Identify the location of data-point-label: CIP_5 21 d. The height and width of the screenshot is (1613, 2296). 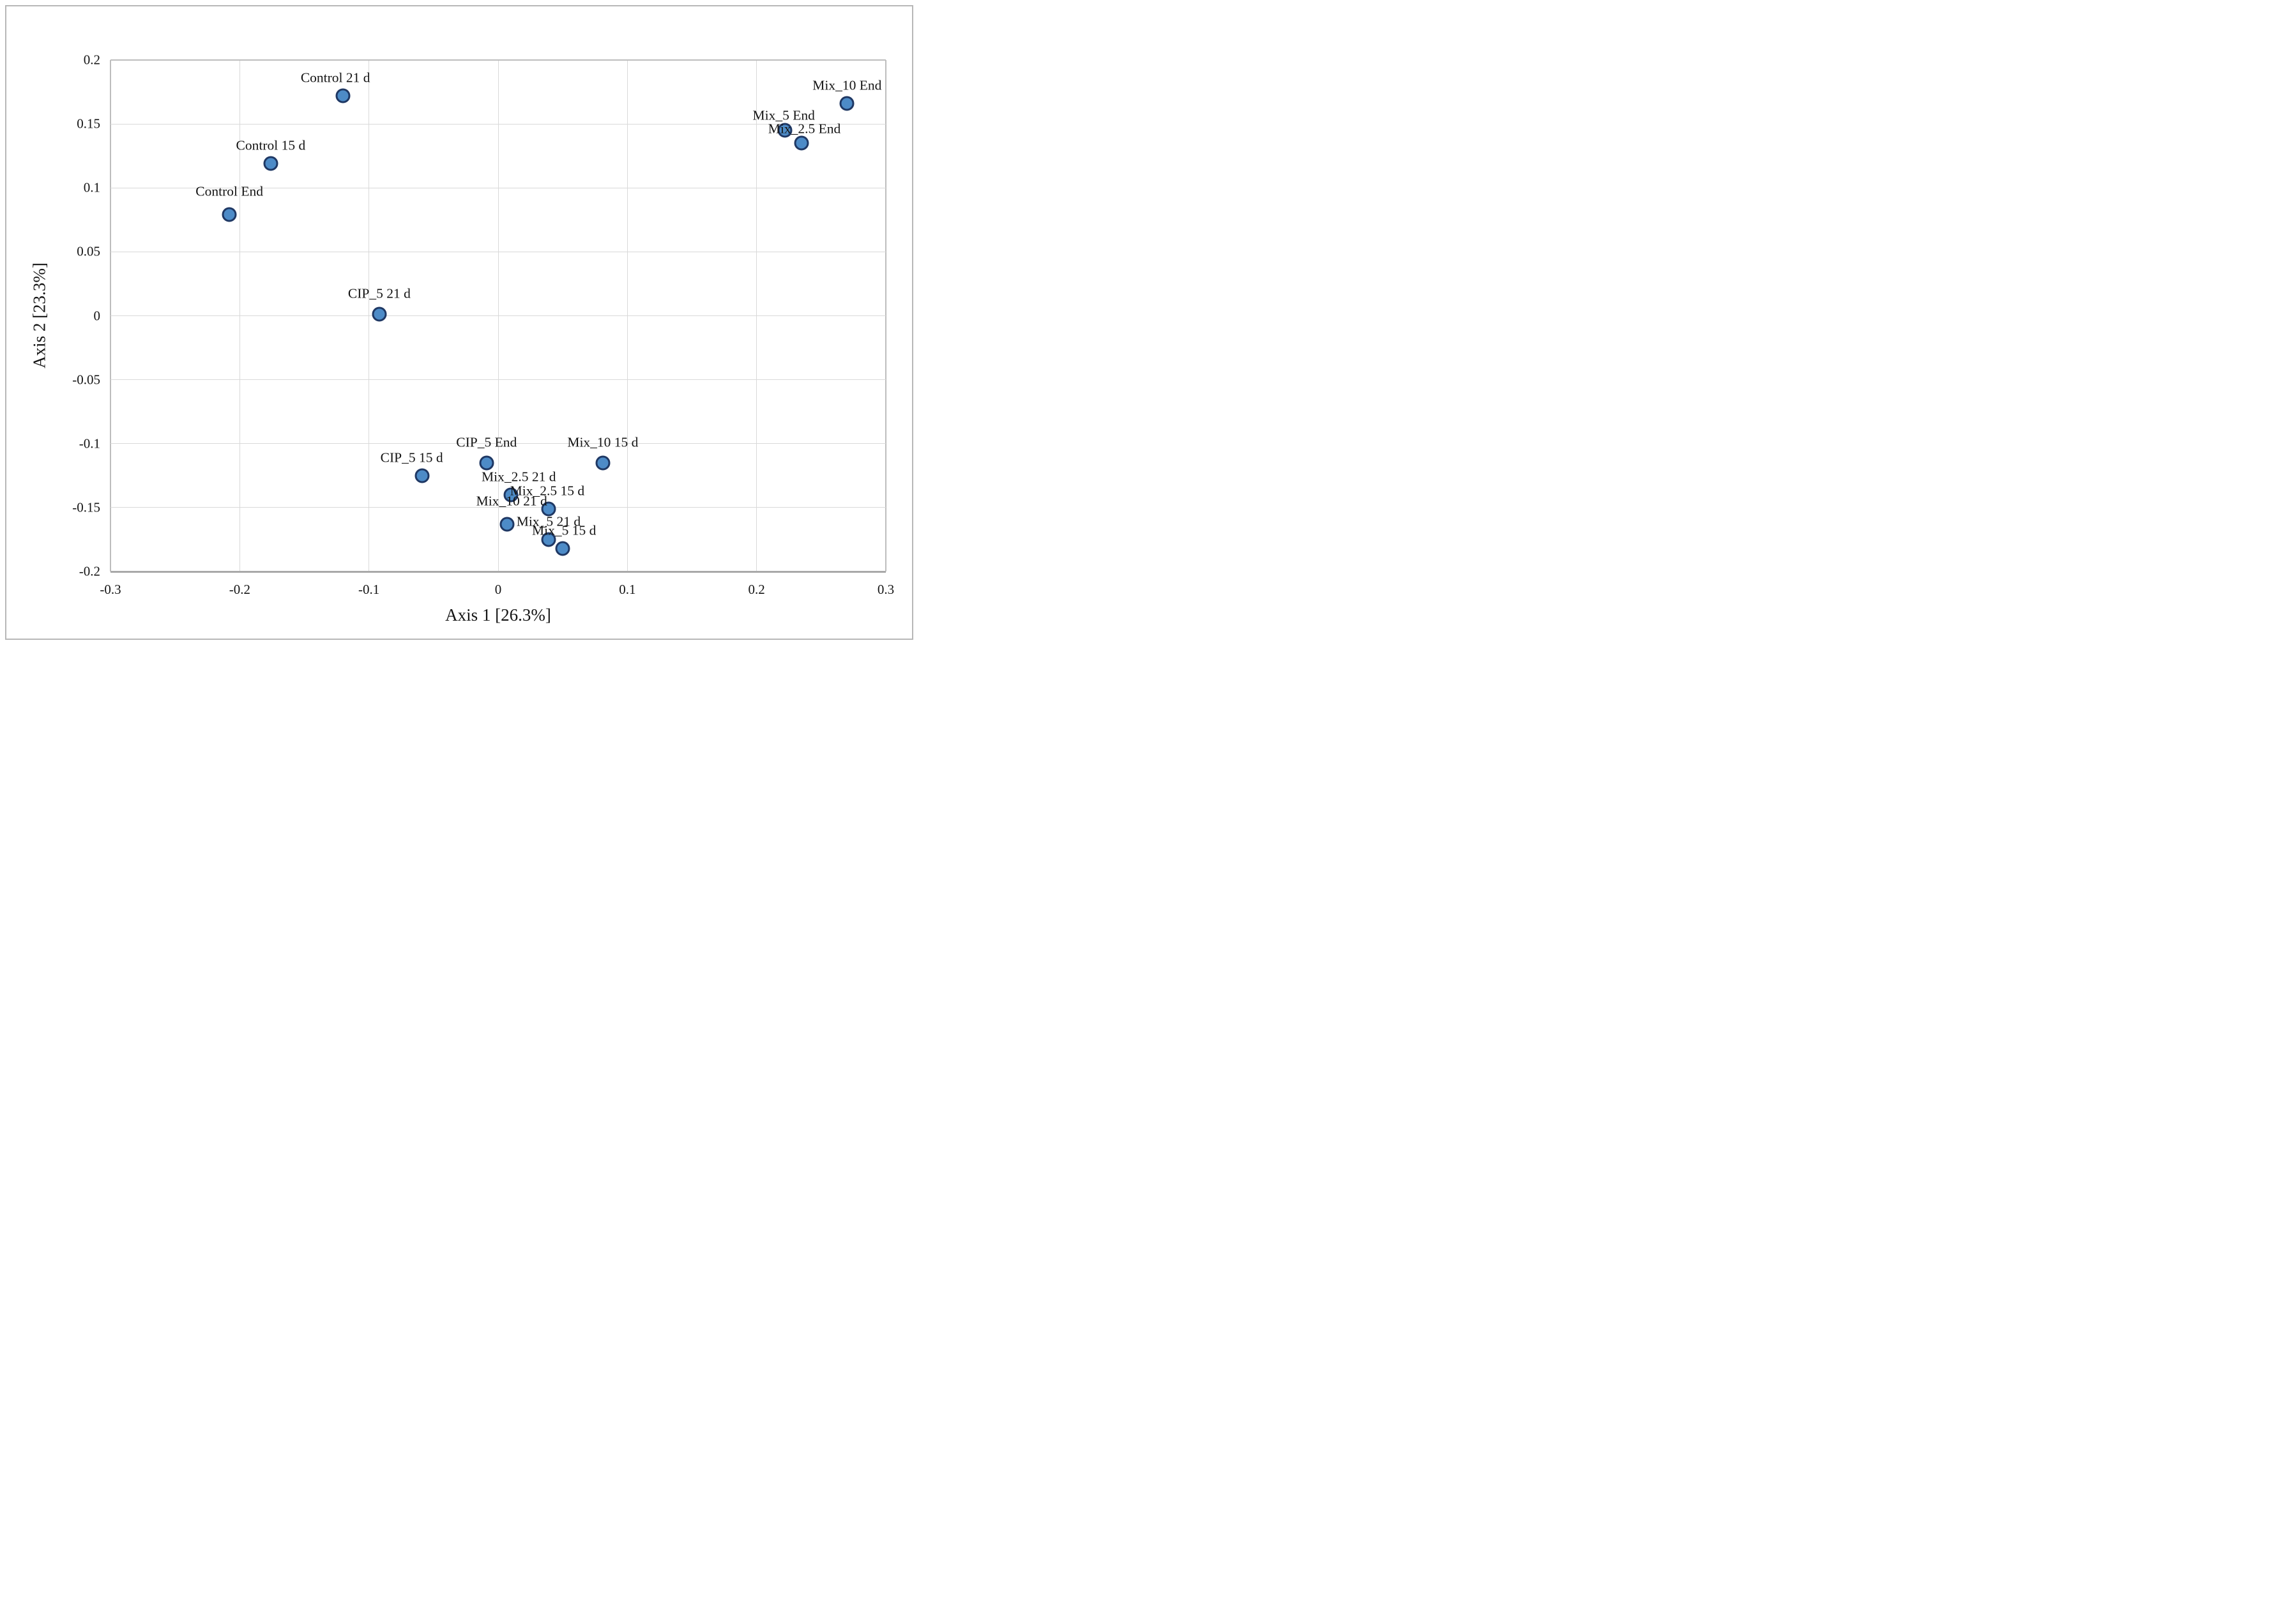
(379, 293).